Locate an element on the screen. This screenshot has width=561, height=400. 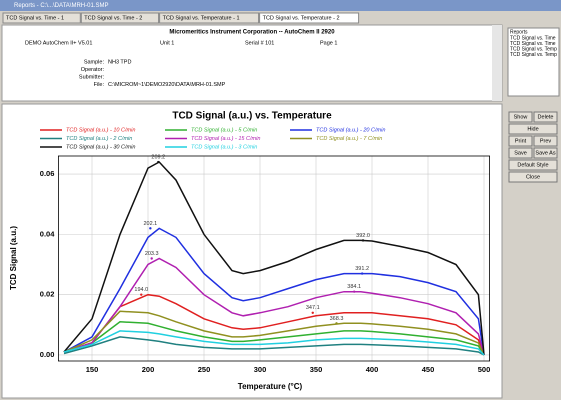
peak-label: 203.3 is located at coordinates (152, 254).